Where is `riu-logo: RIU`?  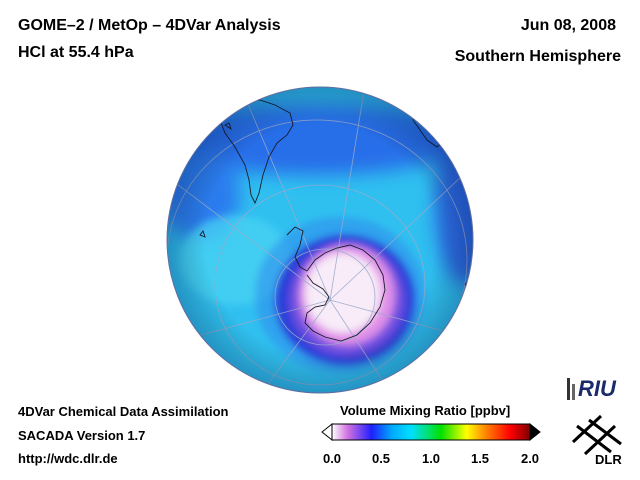
riu-logo: RIU is located at coordinates (592, 388).